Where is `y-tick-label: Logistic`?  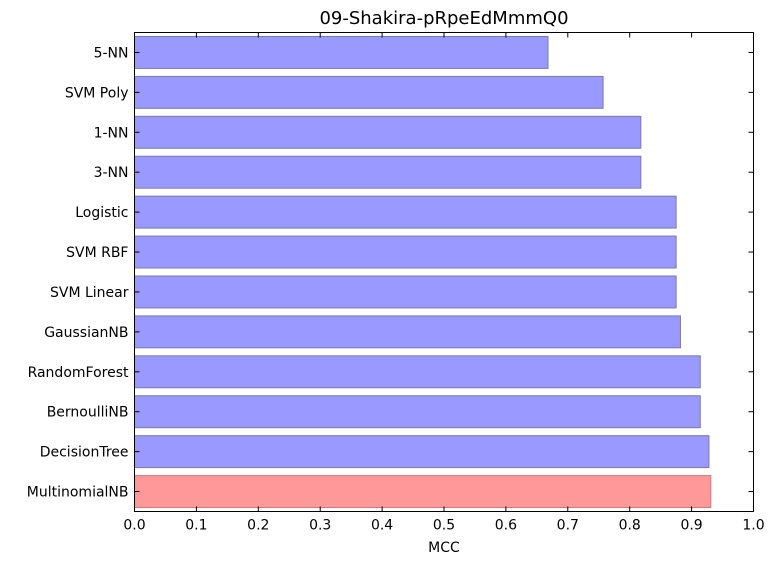 y-tick-label: Logistic is located at coordinates (101, 213).